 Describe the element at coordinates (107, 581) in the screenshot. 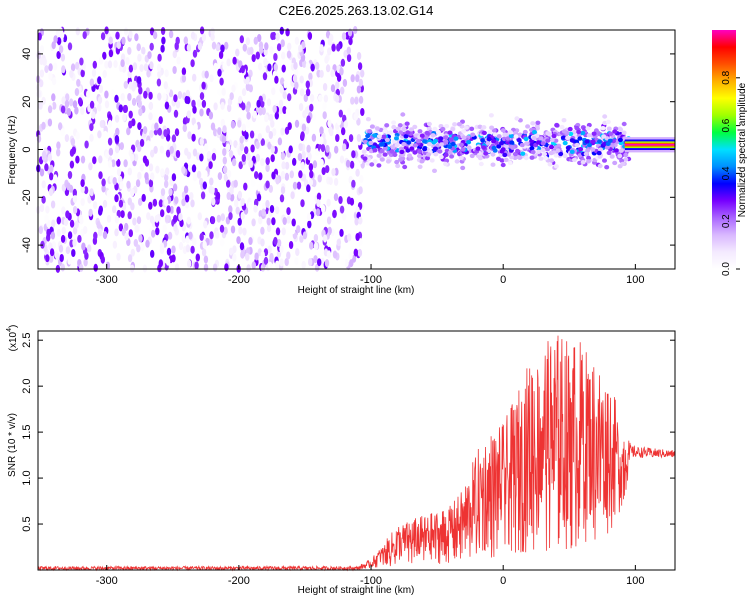

I see `snr-x-tick-label: -300` at that location.